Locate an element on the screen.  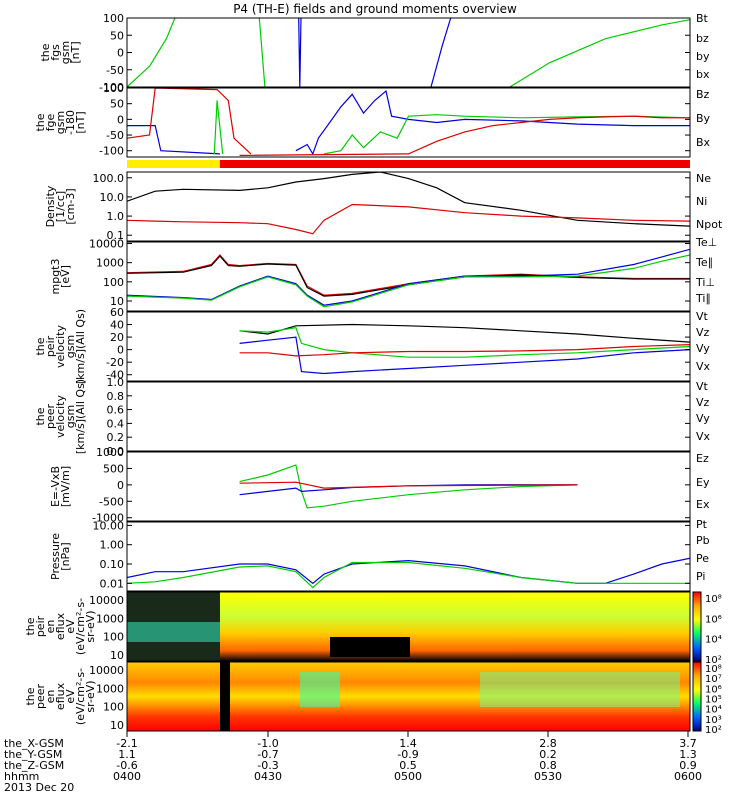
y-tick-label: -20 is located at coordinates (115, 362).